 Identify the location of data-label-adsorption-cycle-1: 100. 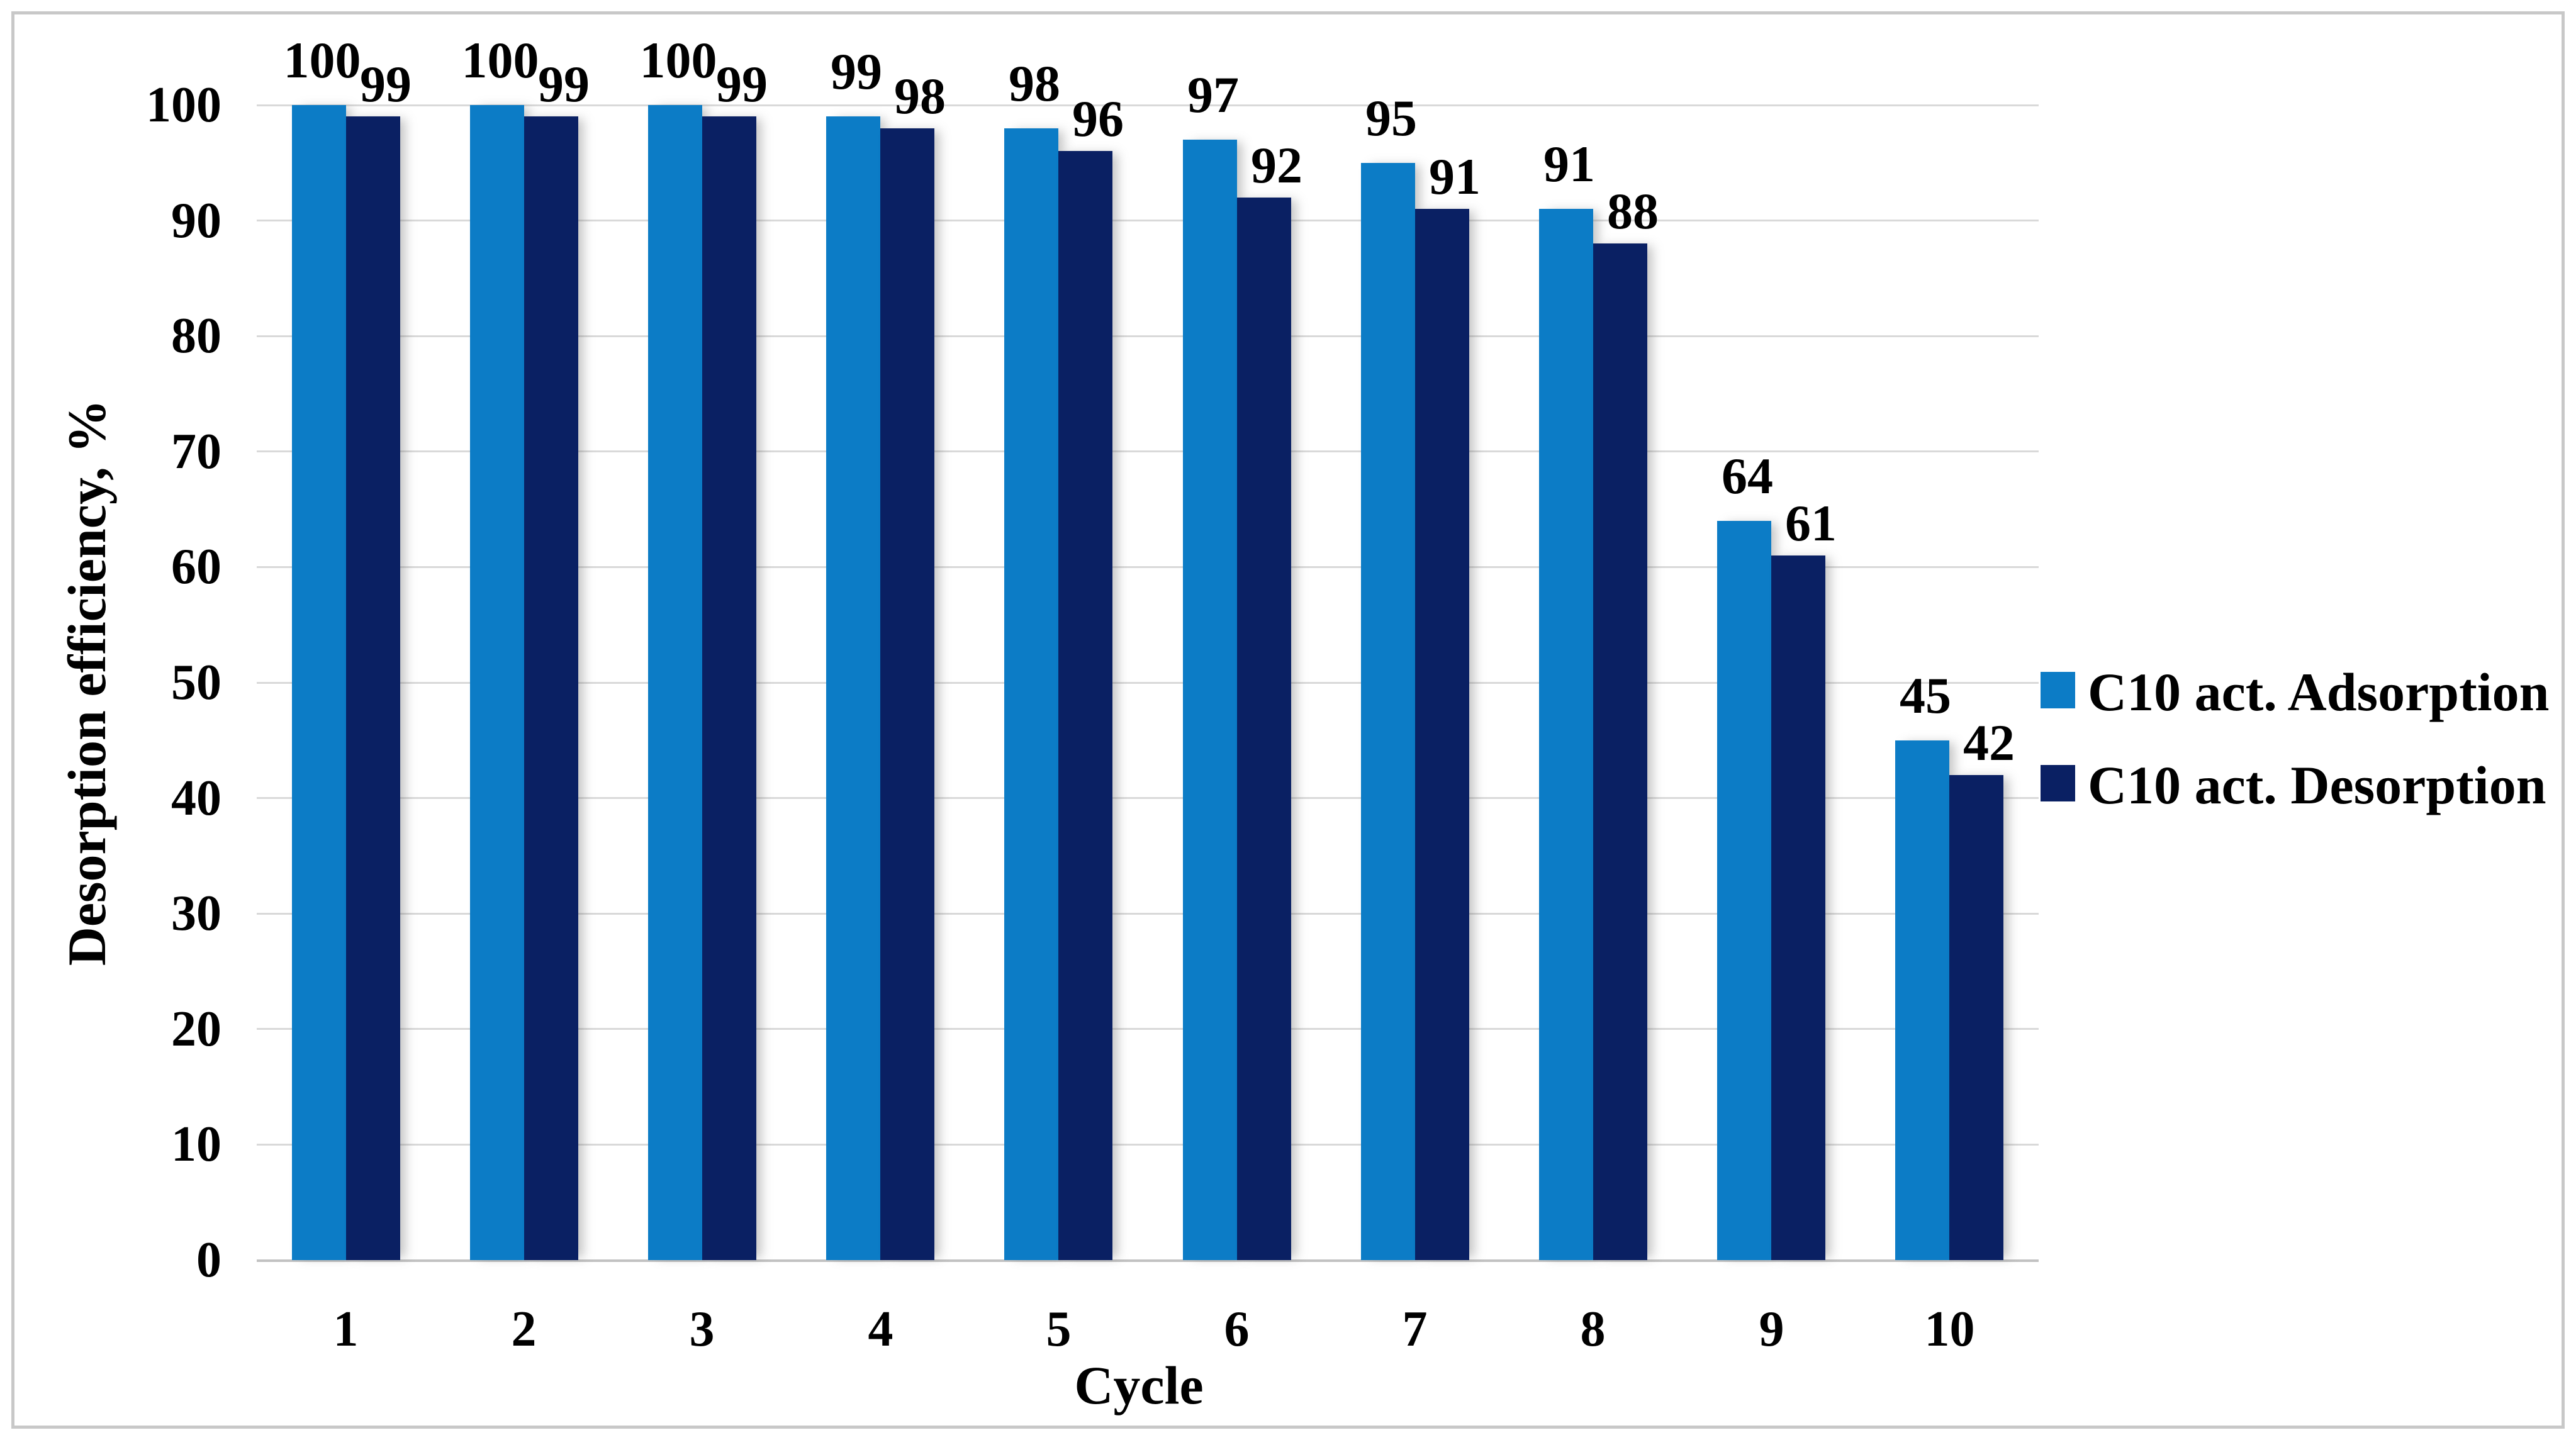
(322, 60).